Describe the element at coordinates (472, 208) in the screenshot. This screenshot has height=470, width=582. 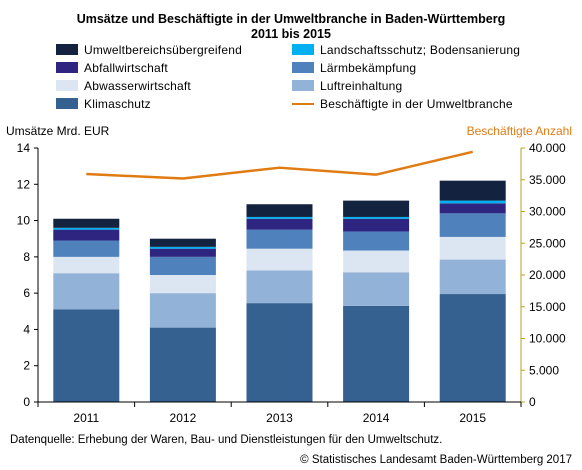
I see `bar-abfallwirtschaft-2015` at that location.